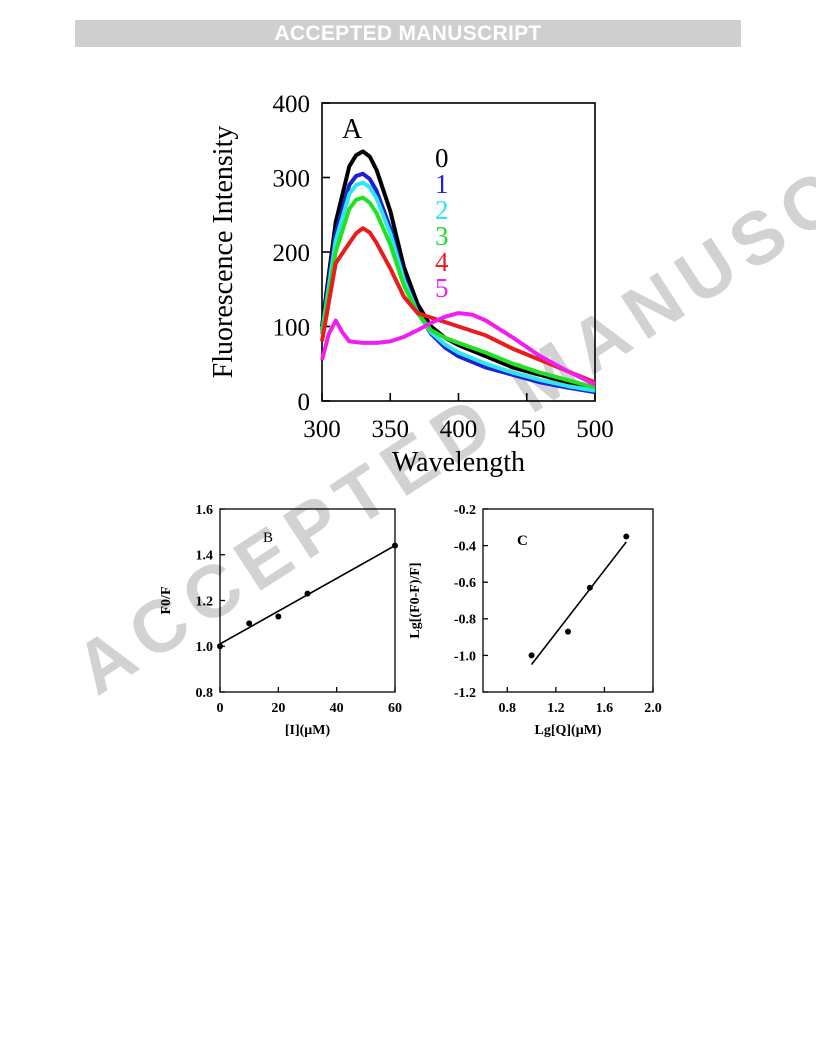  I want to click on manuscript-banner: ACCEPTED MANUSCRIPT, so click(408, 33).